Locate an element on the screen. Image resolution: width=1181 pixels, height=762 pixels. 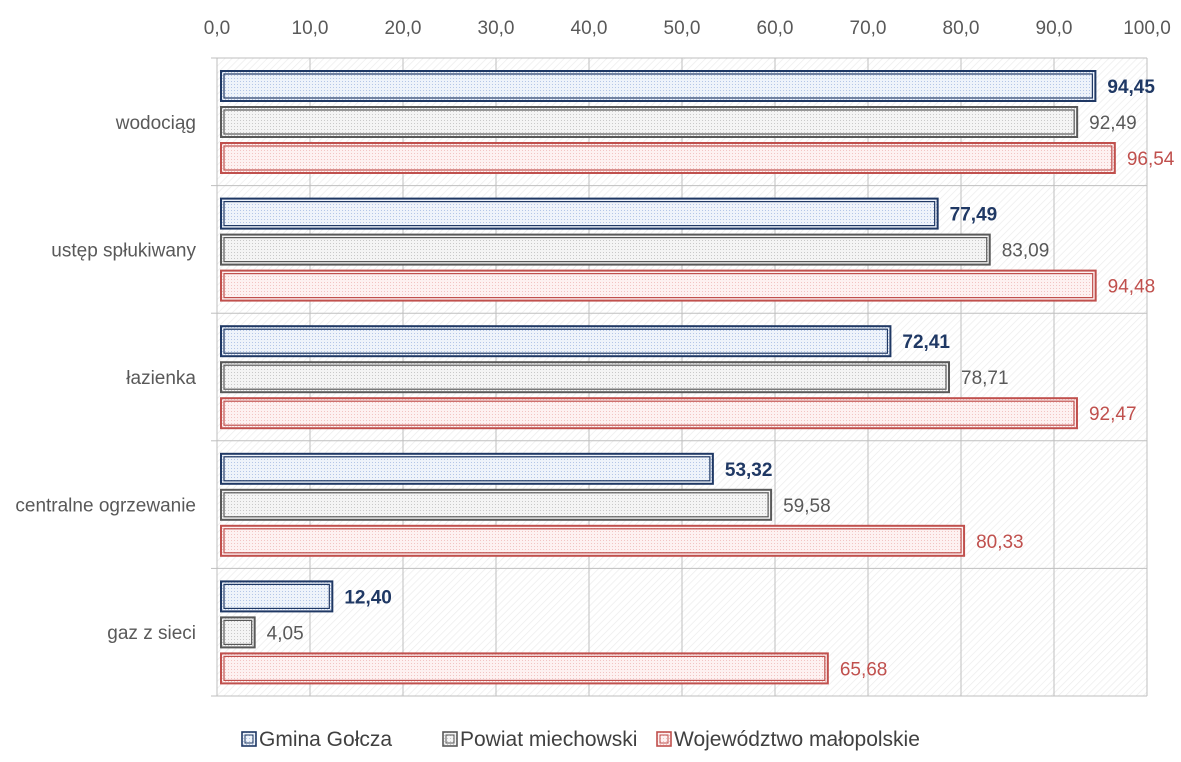
bar-wojewodztwo-malopolskie-lazienka is located at coordinates (649, 413).